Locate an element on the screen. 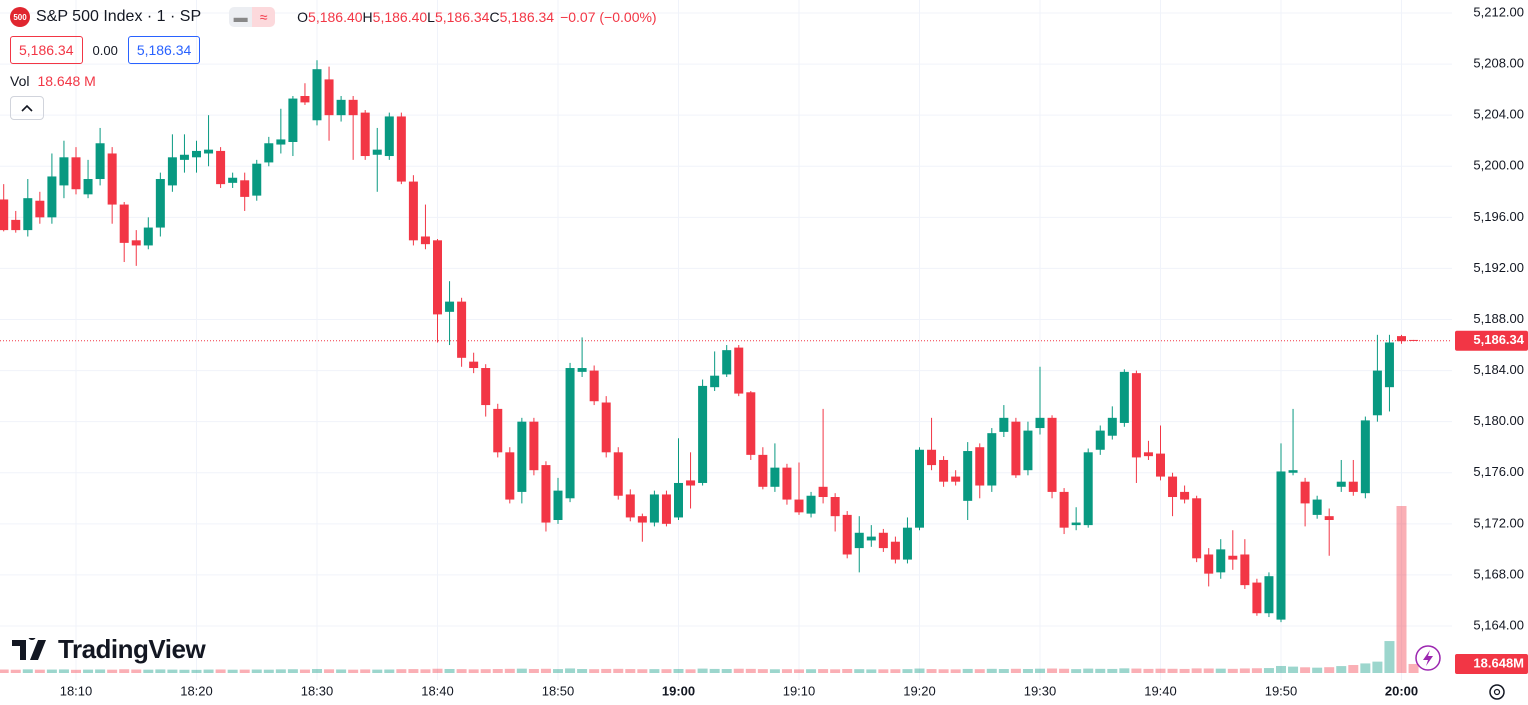  y-tick-label: 5,168.00 is located at coordinates (1498, 573).